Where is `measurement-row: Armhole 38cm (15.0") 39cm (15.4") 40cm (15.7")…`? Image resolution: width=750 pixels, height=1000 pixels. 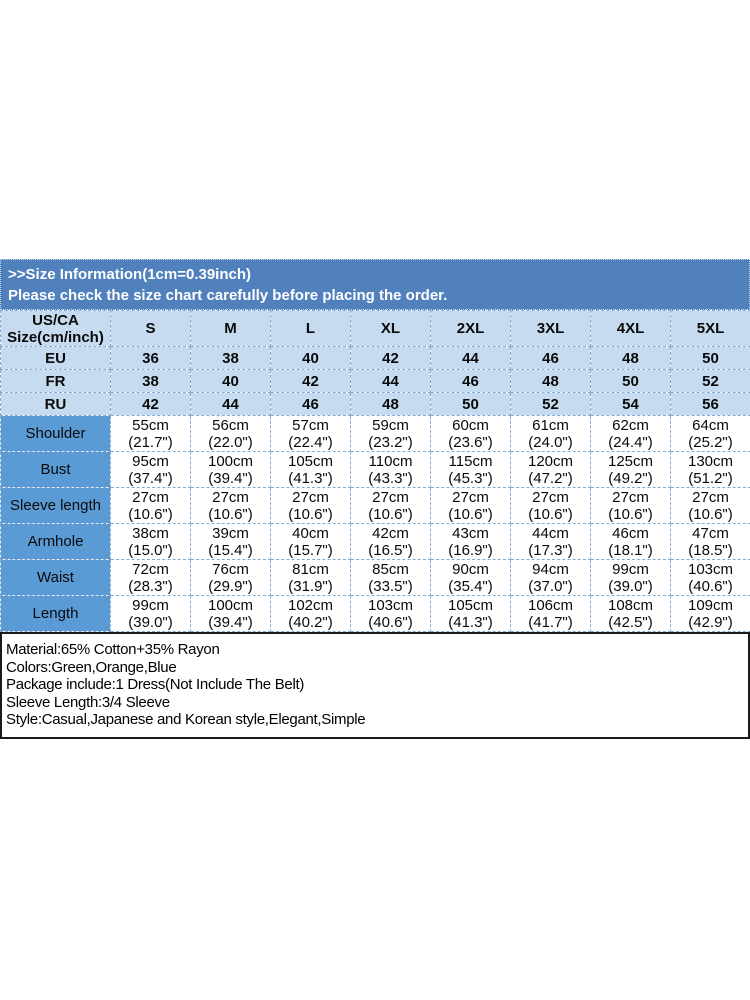
measurement-row: Armhole 38cm (15.0") 39cm (15.4") 40cm (15.7")… is located at coordinates (375, 541).